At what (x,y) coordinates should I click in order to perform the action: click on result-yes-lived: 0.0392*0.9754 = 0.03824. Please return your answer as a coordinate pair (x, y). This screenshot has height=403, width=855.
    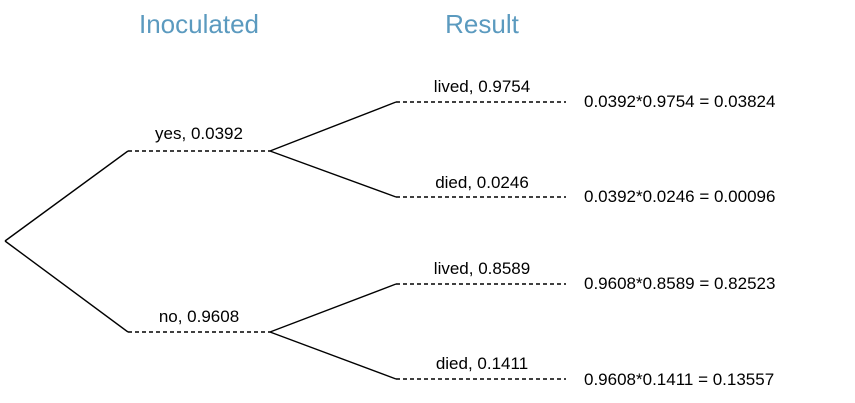
    Looking at the image, I should click on (679, 101).